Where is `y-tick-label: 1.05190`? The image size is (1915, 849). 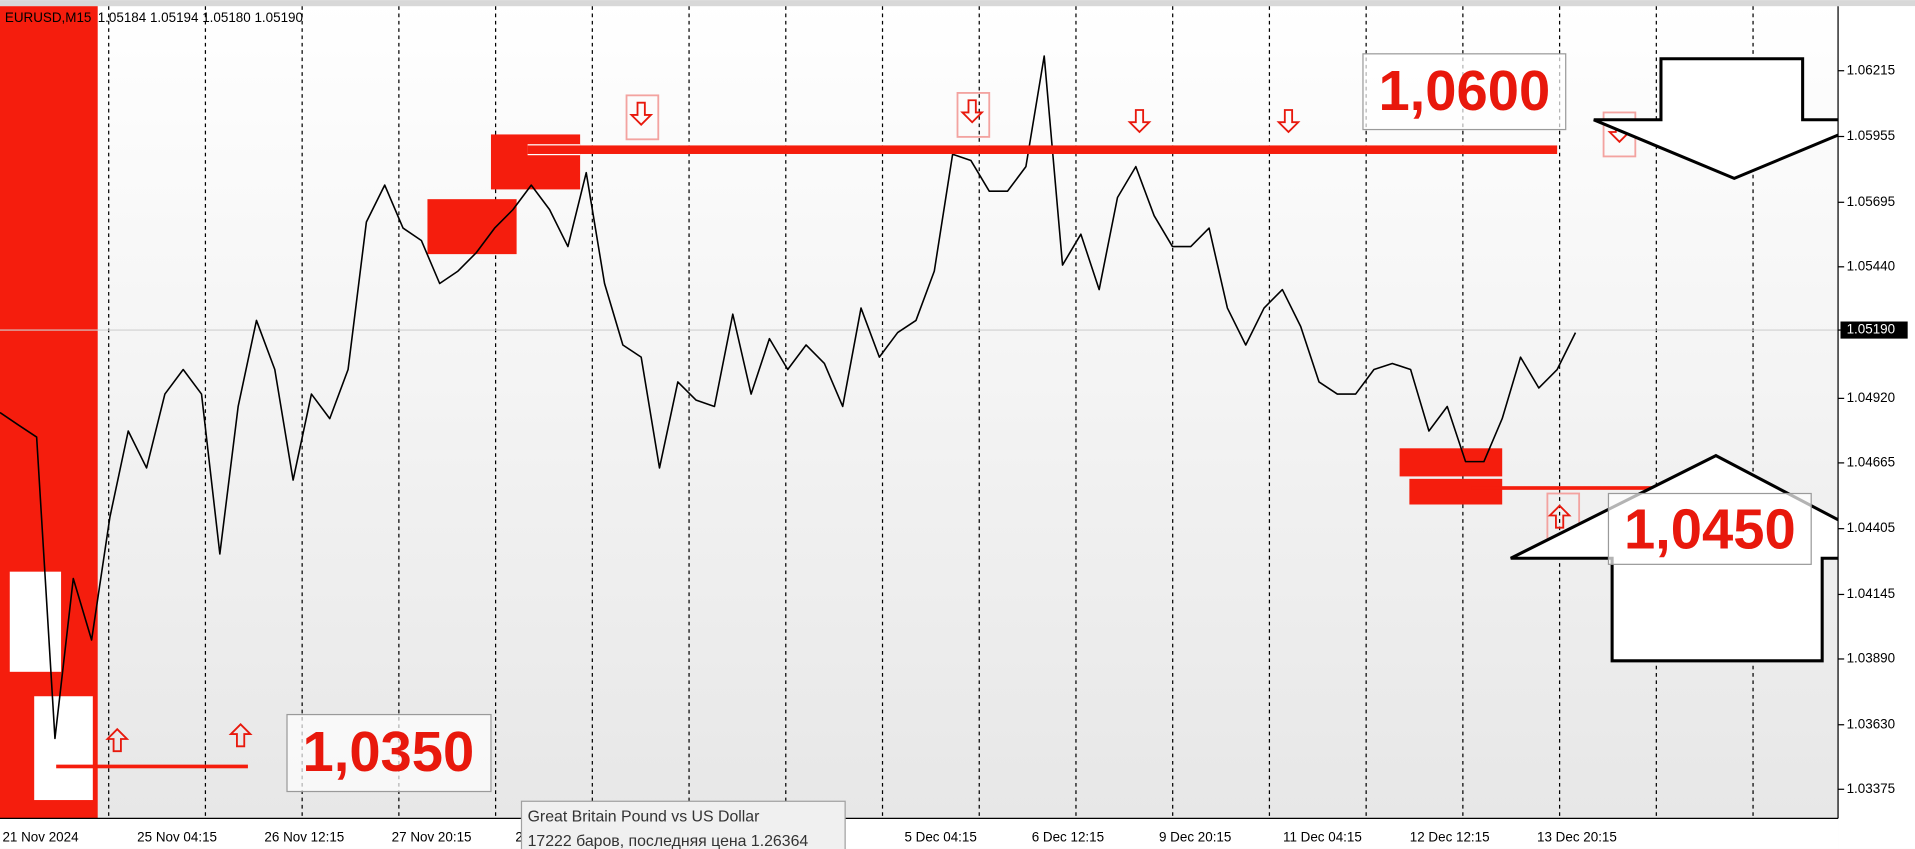 y-tick-label: 1.05190 is located at coordinates (1871, 329).